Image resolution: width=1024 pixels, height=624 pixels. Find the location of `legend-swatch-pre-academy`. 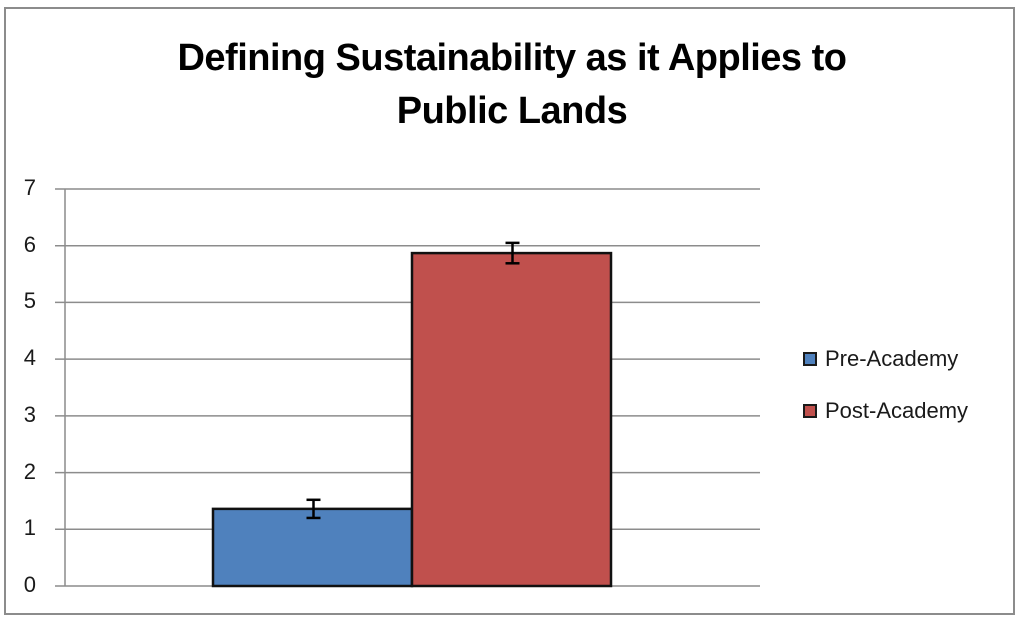

legend-swatch-pre-academy is located at coordinates (810, 359).